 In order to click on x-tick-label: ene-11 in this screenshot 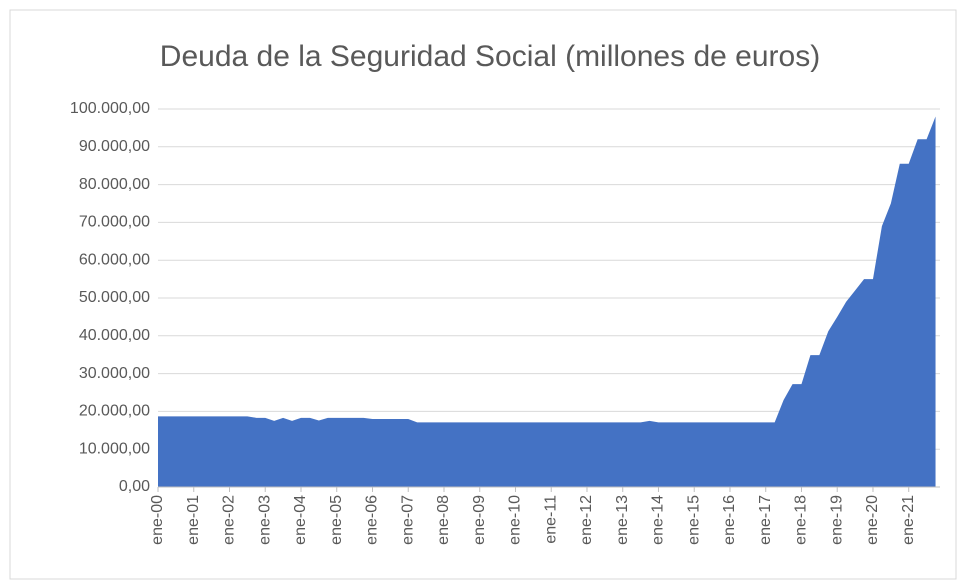, I will do `click(550, 519)`.